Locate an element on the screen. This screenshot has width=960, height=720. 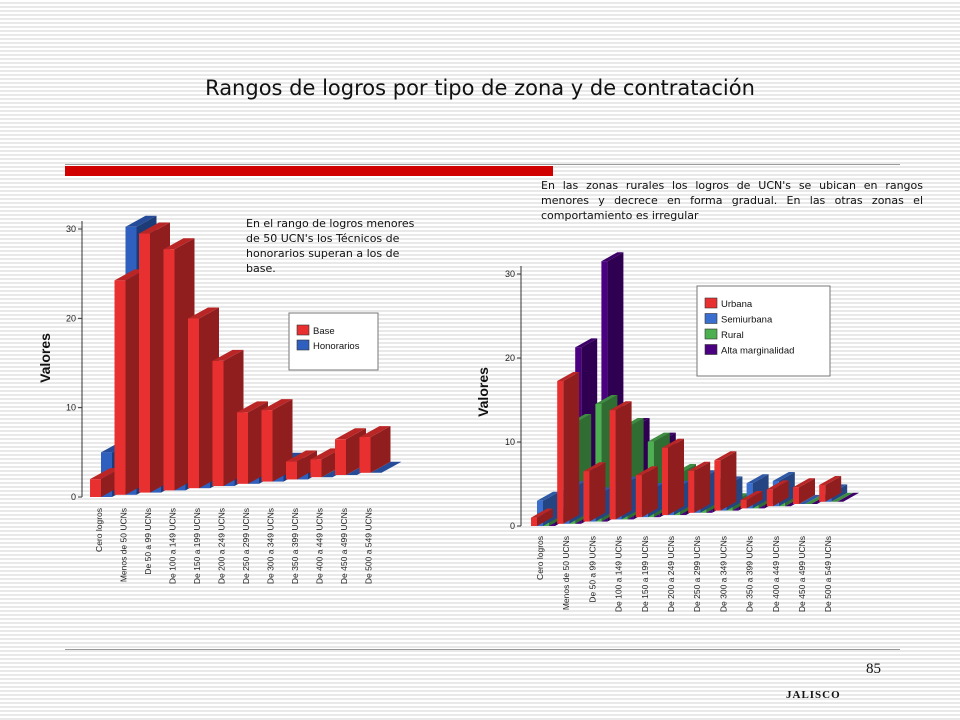
legend-label: Alta marginalidad is located at coordinates (757, 351).